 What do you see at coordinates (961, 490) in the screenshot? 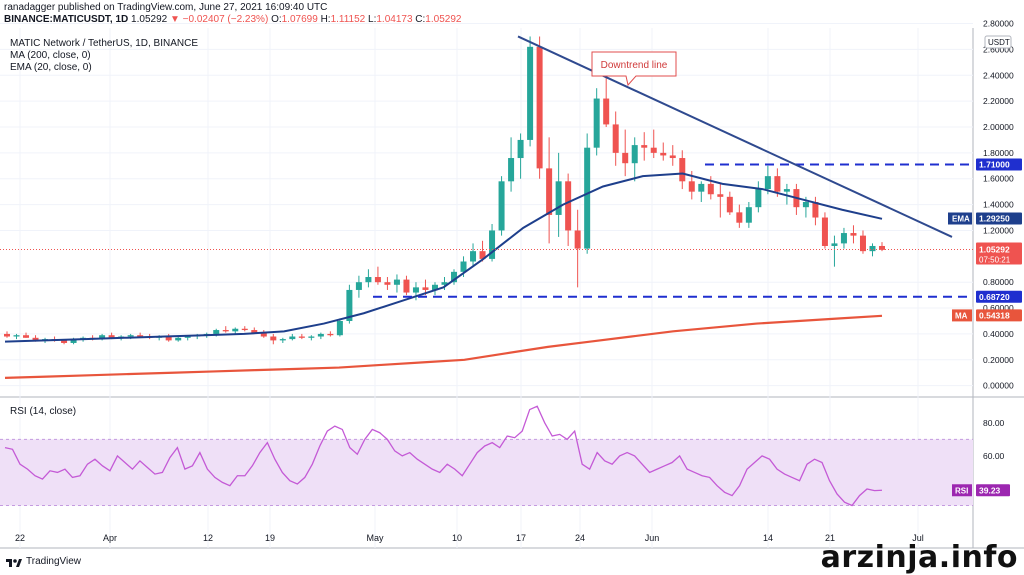
I see `rsi-tag-label: RSI` at bounding box center [961, 490].